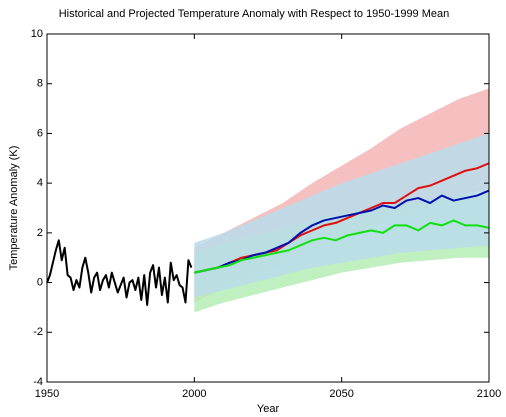 The image size is (506, 417). What do you see at coordinates (37, 34) in the screenshot?
I see `y-tick-label: 10` at bounding box center [37, 34].